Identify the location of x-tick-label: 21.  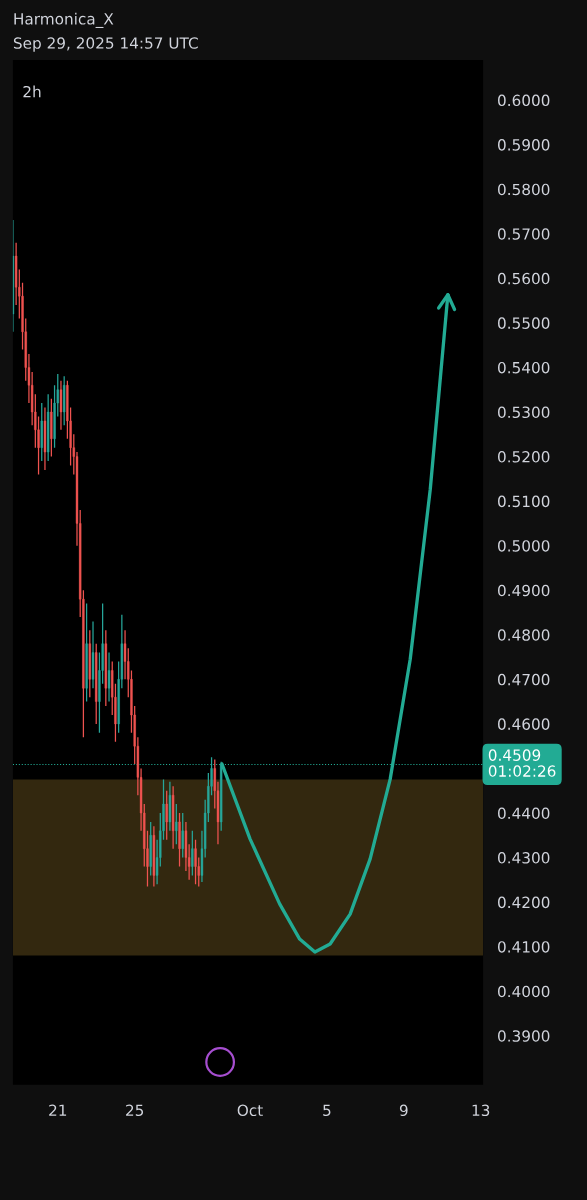
(58, 1110).